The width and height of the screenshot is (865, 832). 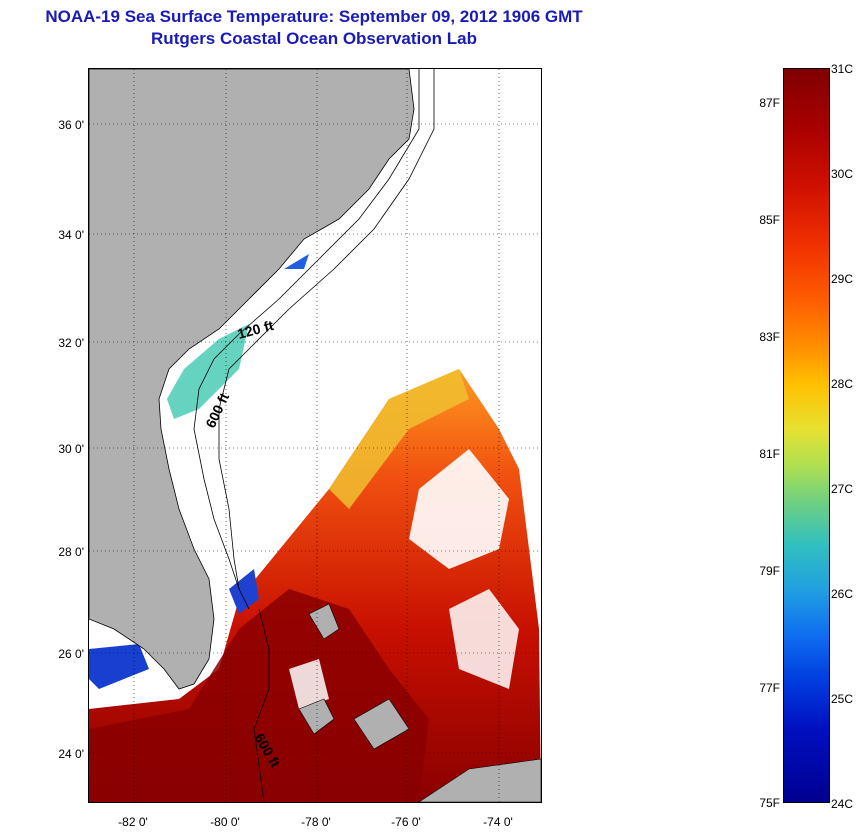 I want to click on colorbar-c-label: 28C, so click(x=842, y=384).